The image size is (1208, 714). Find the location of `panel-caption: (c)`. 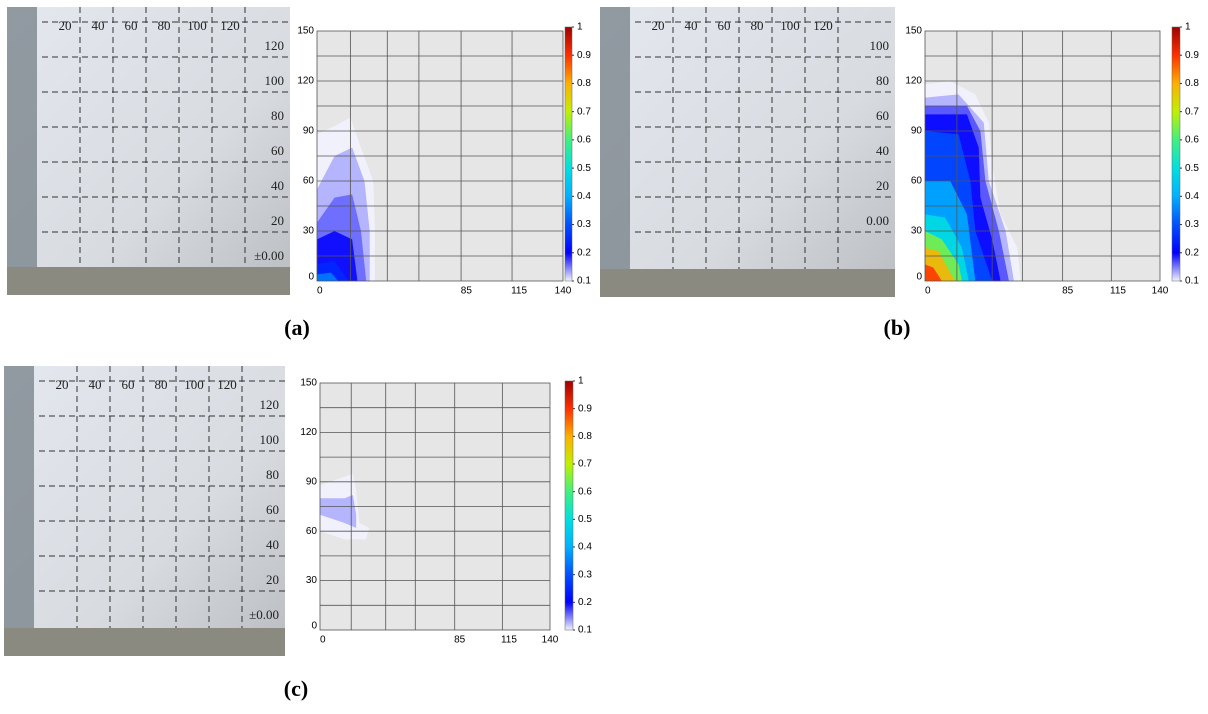

panel-caption: (c) is located at coordinates (296, 688).